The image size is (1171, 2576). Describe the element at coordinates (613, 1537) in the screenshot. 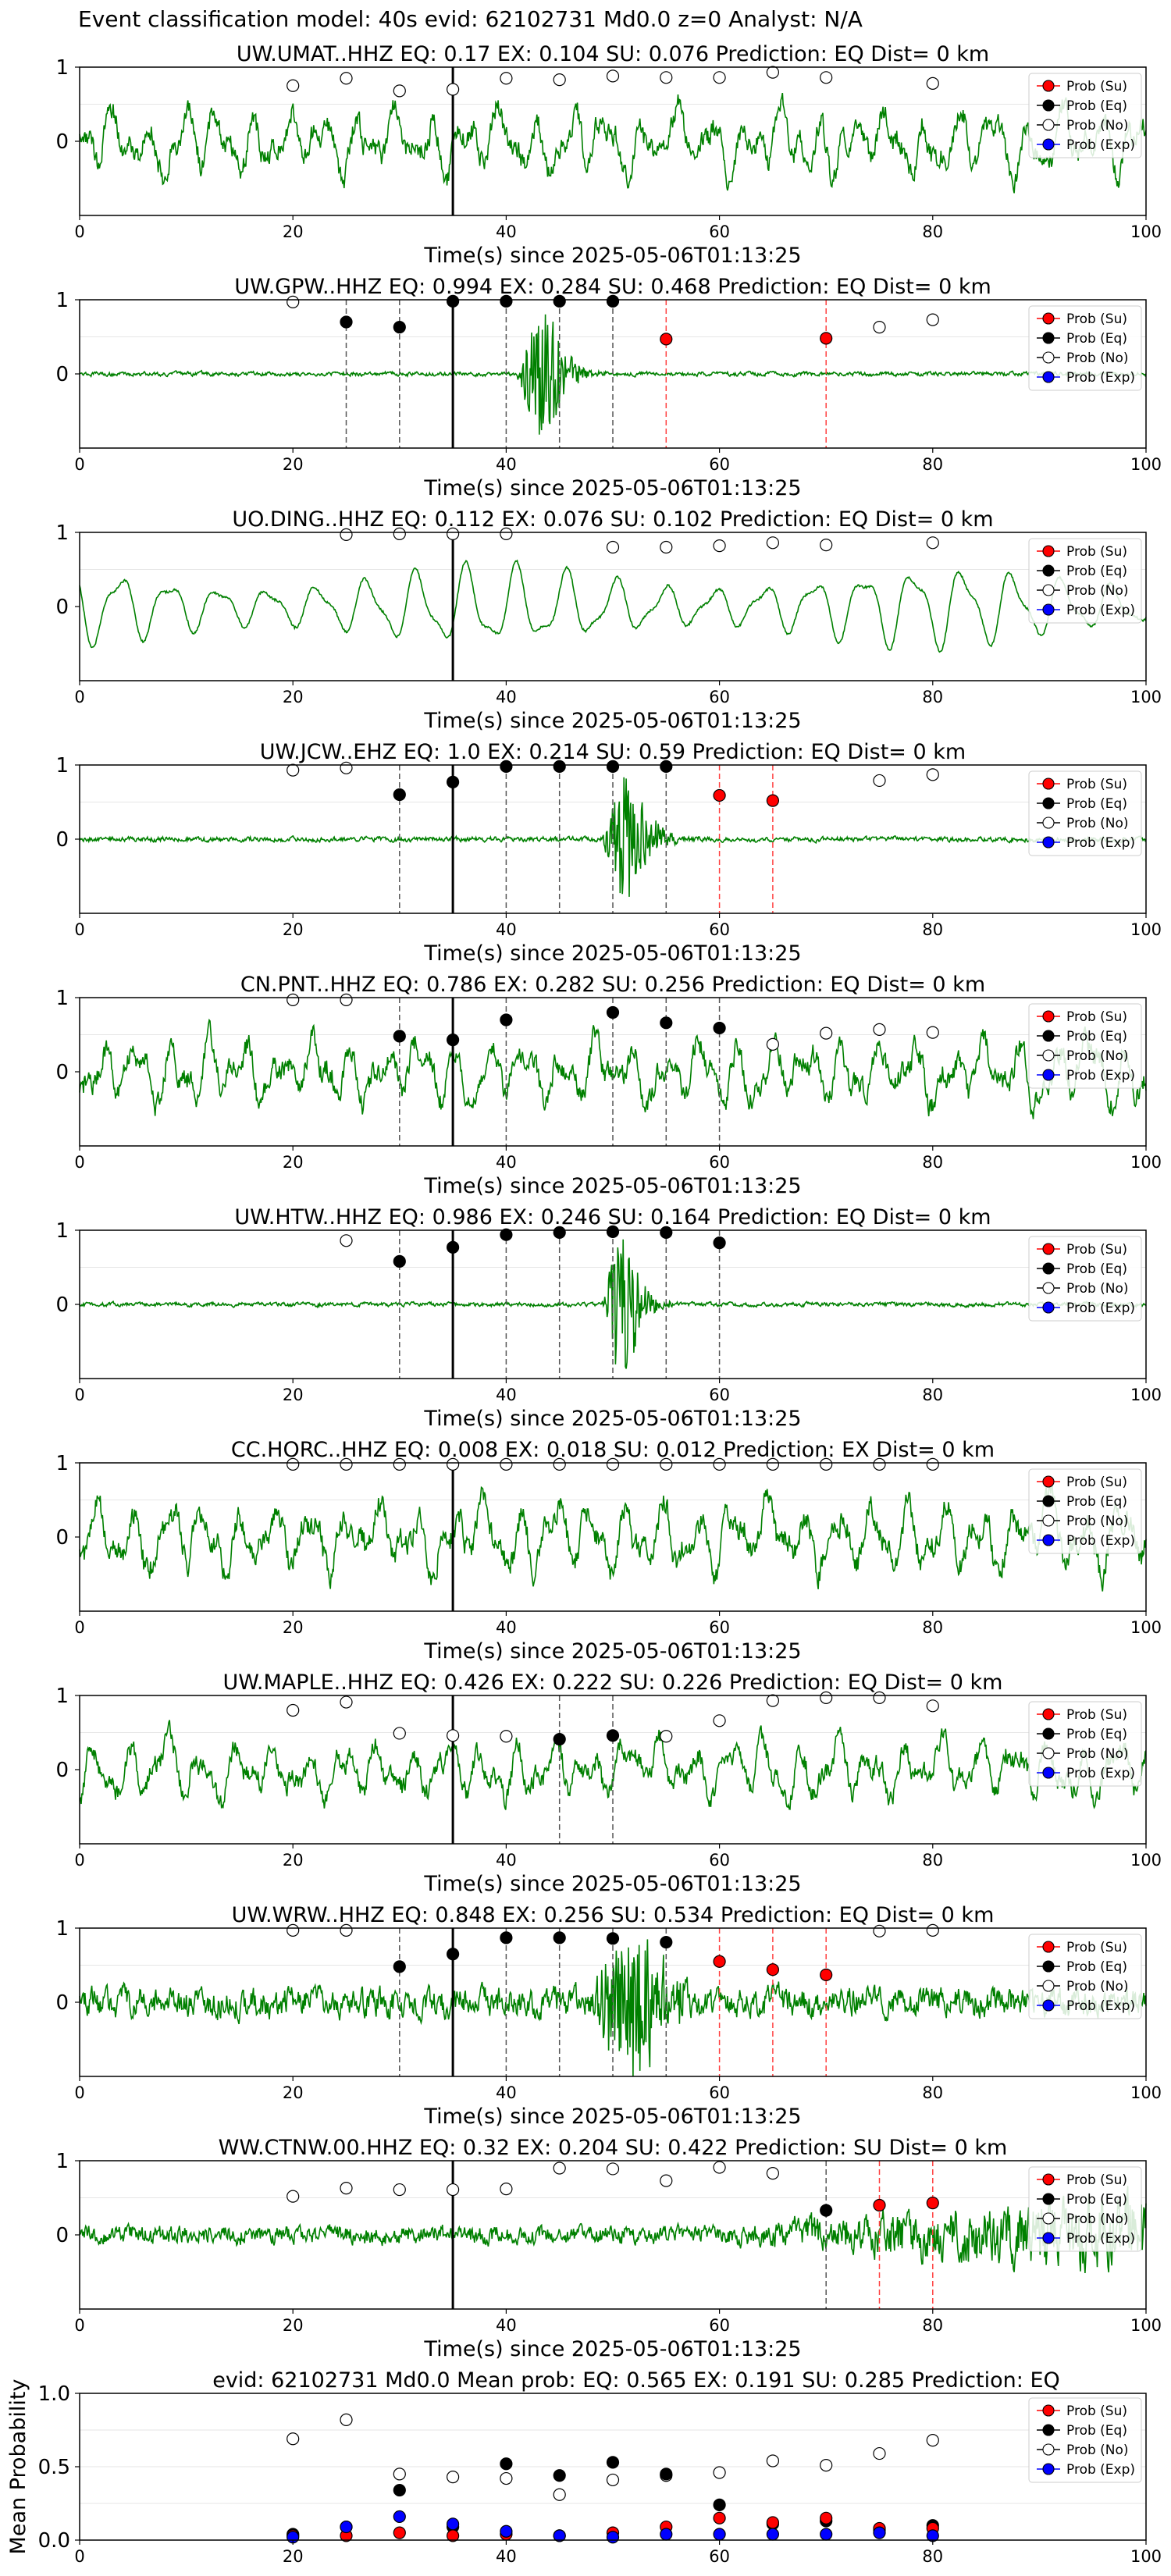

I see `plot-frame` at that location.